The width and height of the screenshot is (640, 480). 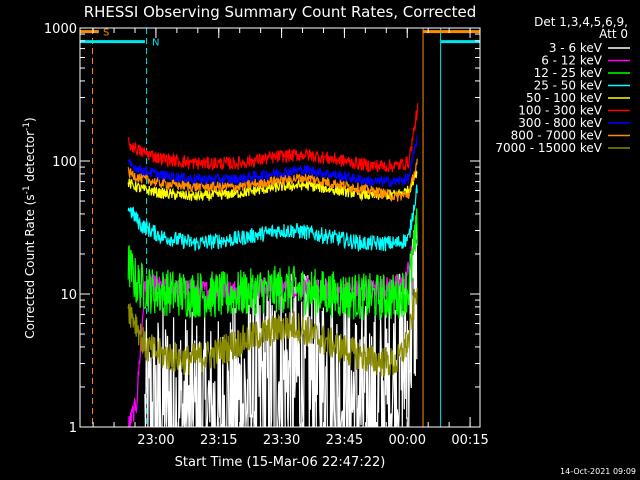 What do you see at coordinates (560, 111) in the screenshot?
I see `legend-label-100-300kev: 100 - 300 keV` at bounding box center [560, 111].